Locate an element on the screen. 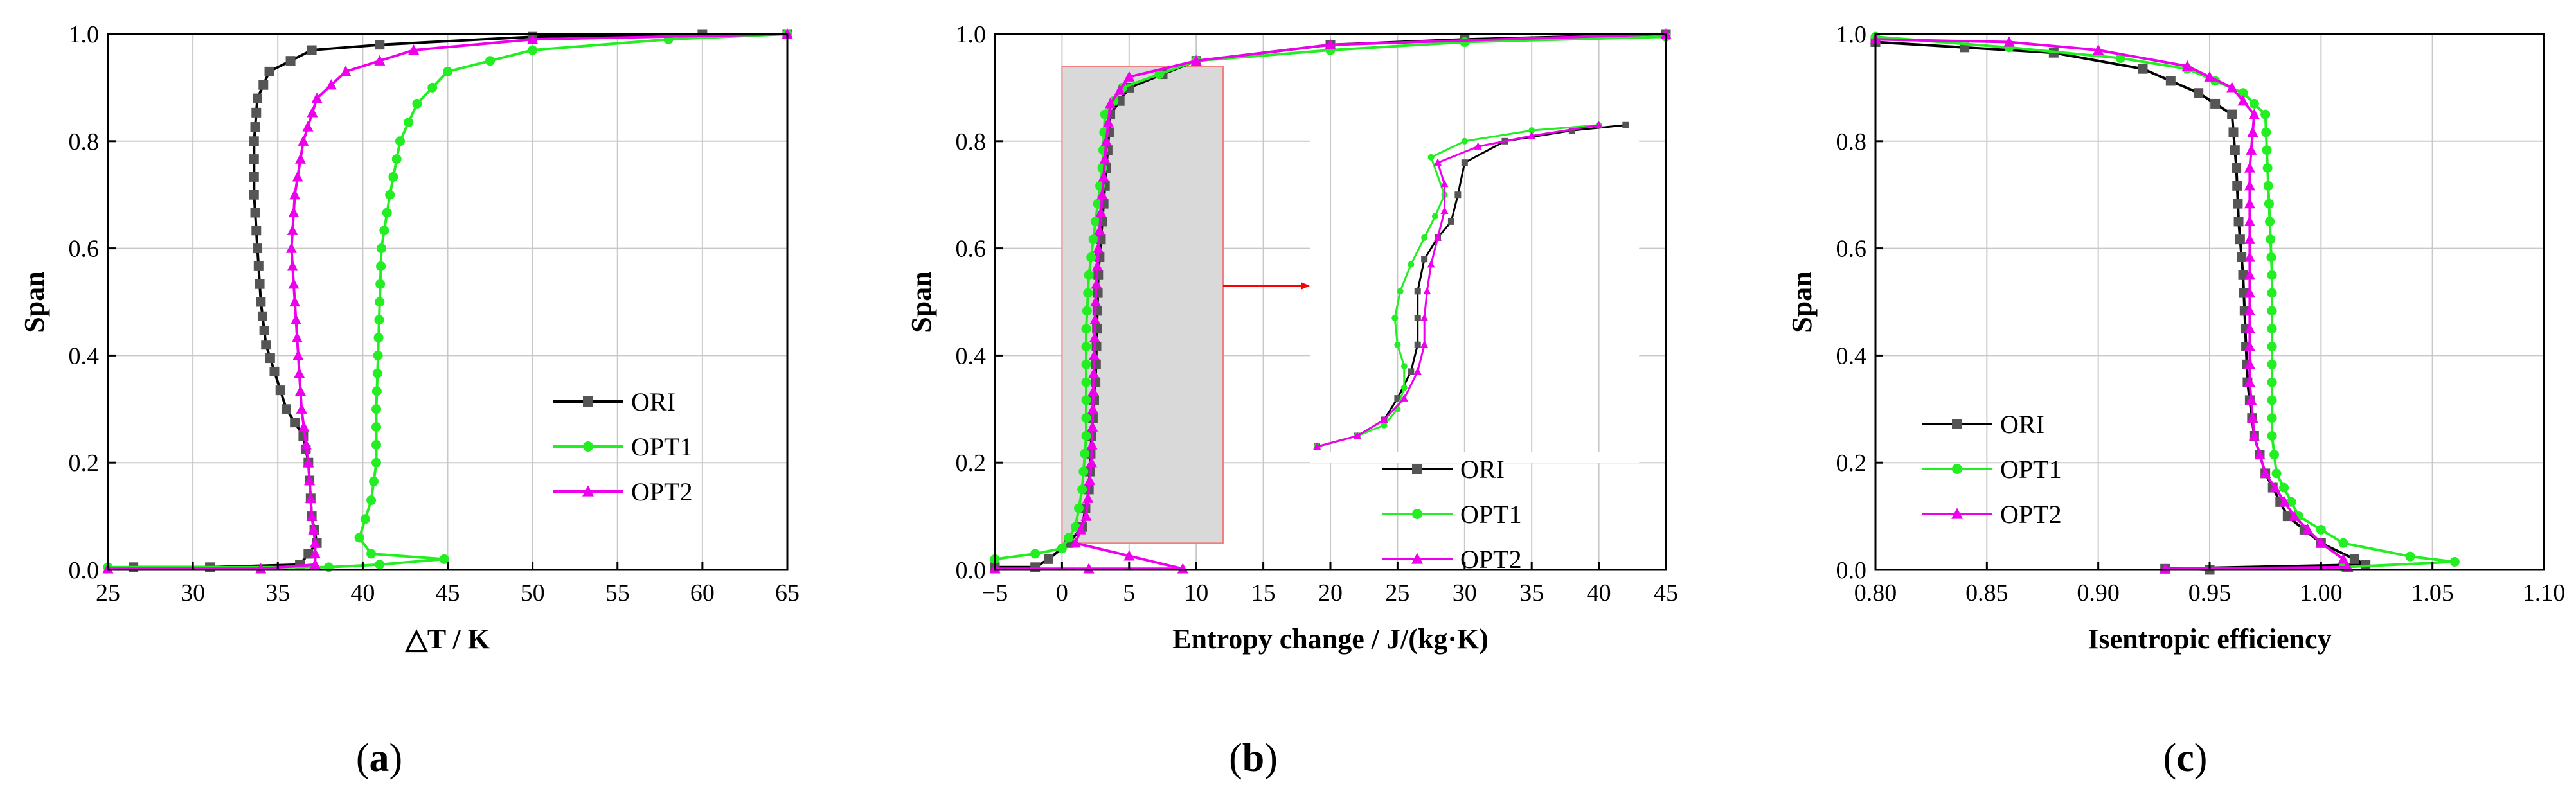 This screenshot has height=796, width=2576. panel-caption: (a) is located at coordinates (379, 758).